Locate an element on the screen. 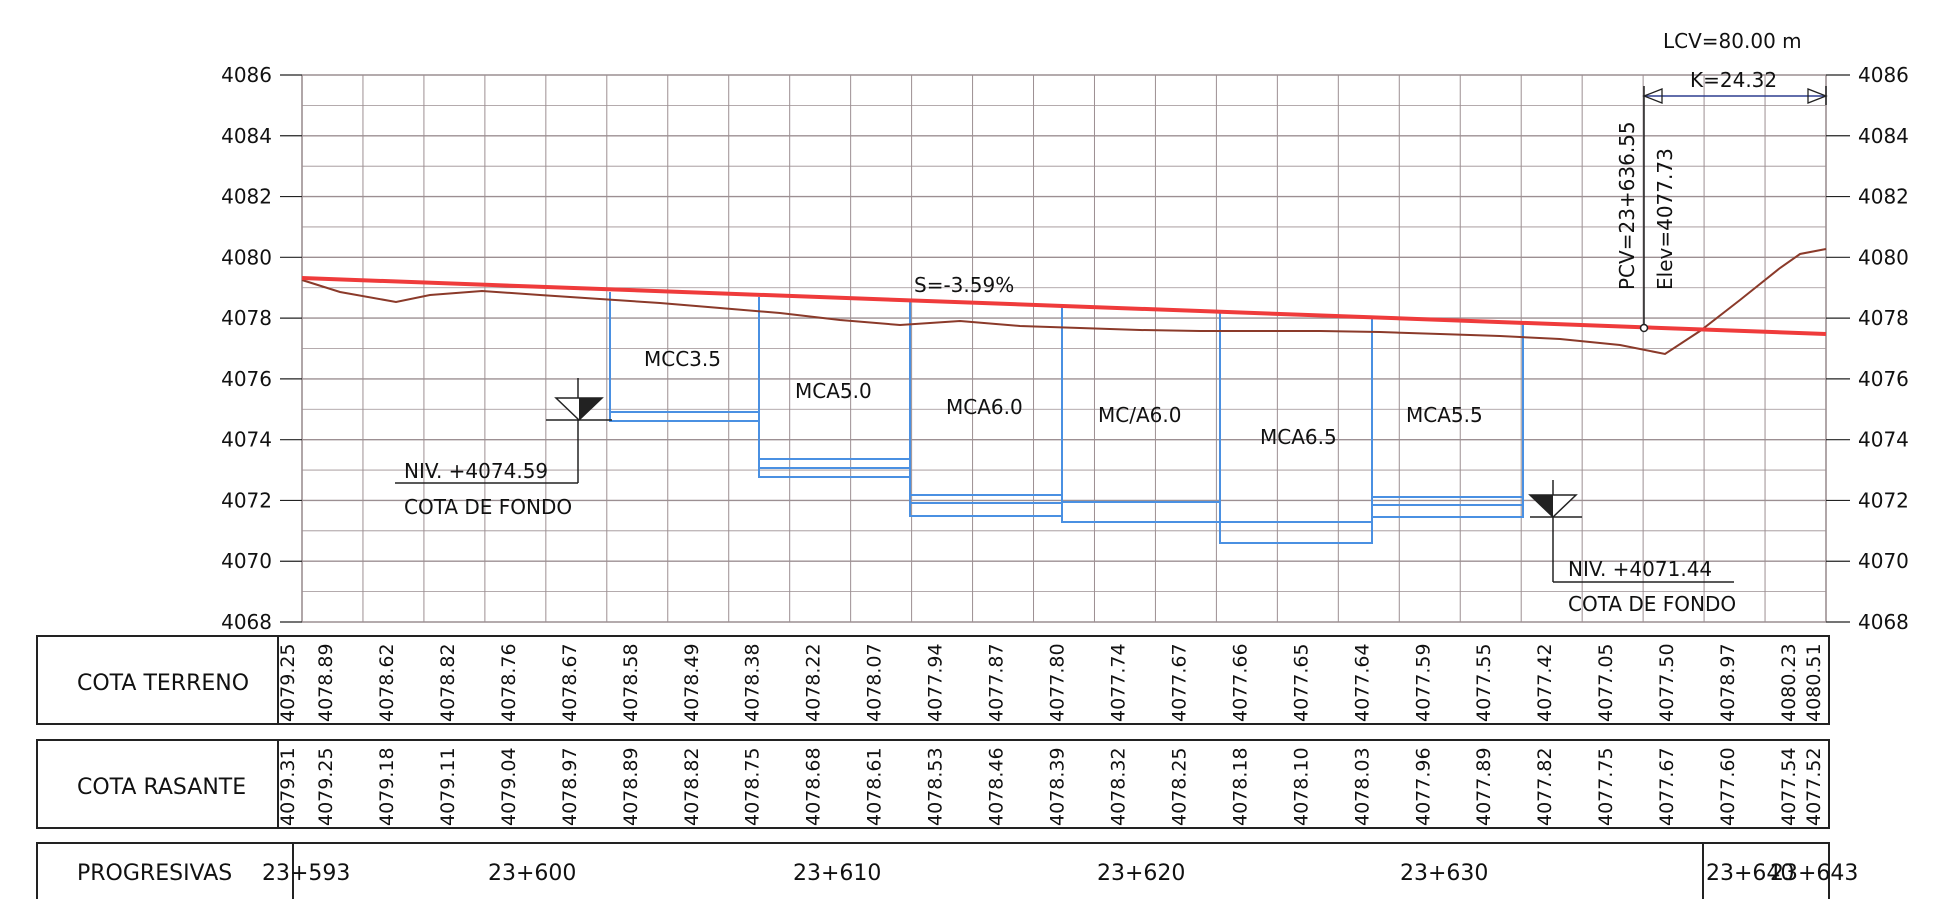  terrain-row-title: COTA TERRENO is located at coordinates (163, 683).